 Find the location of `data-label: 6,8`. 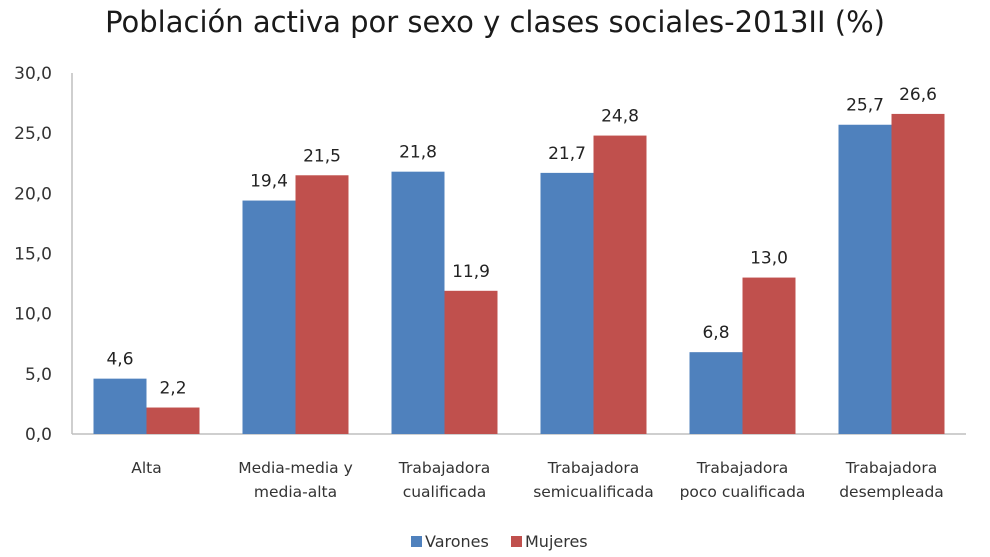

data-label: 6,8 is located at coordinates (715, 333).